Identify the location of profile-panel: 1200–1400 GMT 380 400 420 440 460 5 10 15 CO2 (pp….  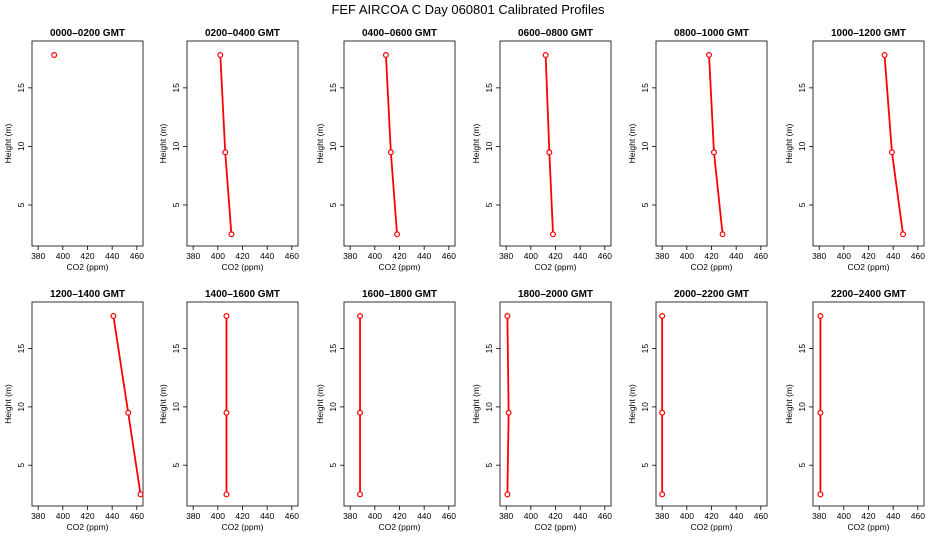
(73, 410).